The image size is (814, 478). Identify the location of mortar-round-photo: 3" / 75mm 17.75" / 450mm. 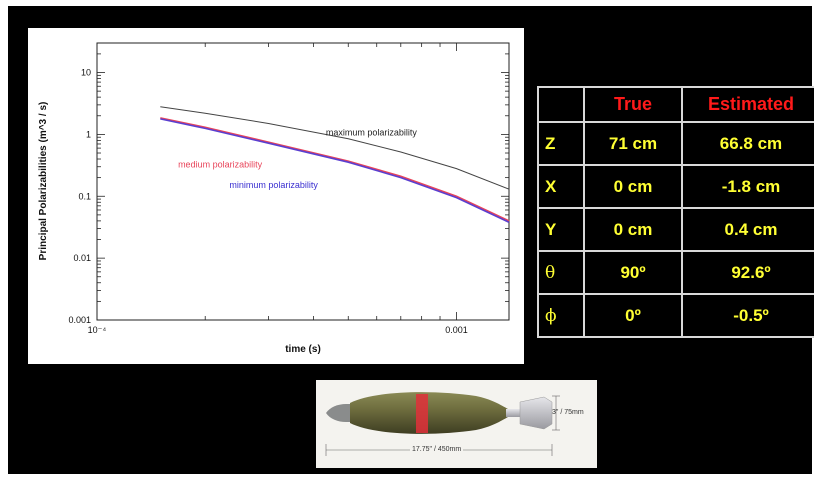
(456, 424).